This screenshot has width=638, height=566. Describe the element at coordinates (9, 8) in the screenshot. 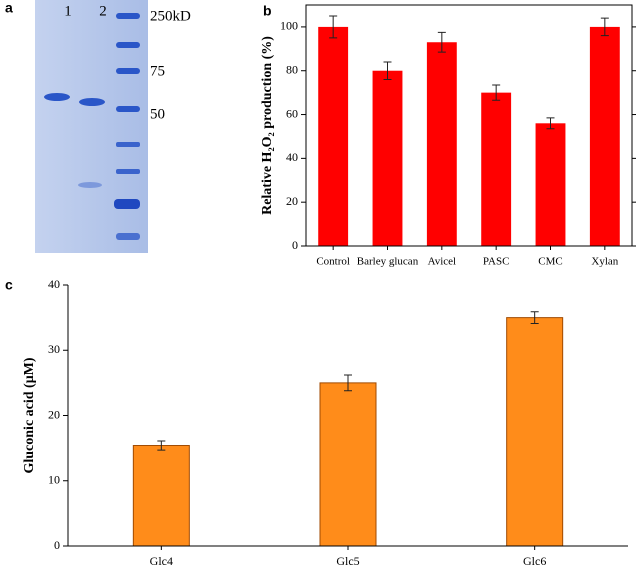

I see `panel-label: a` at that location.